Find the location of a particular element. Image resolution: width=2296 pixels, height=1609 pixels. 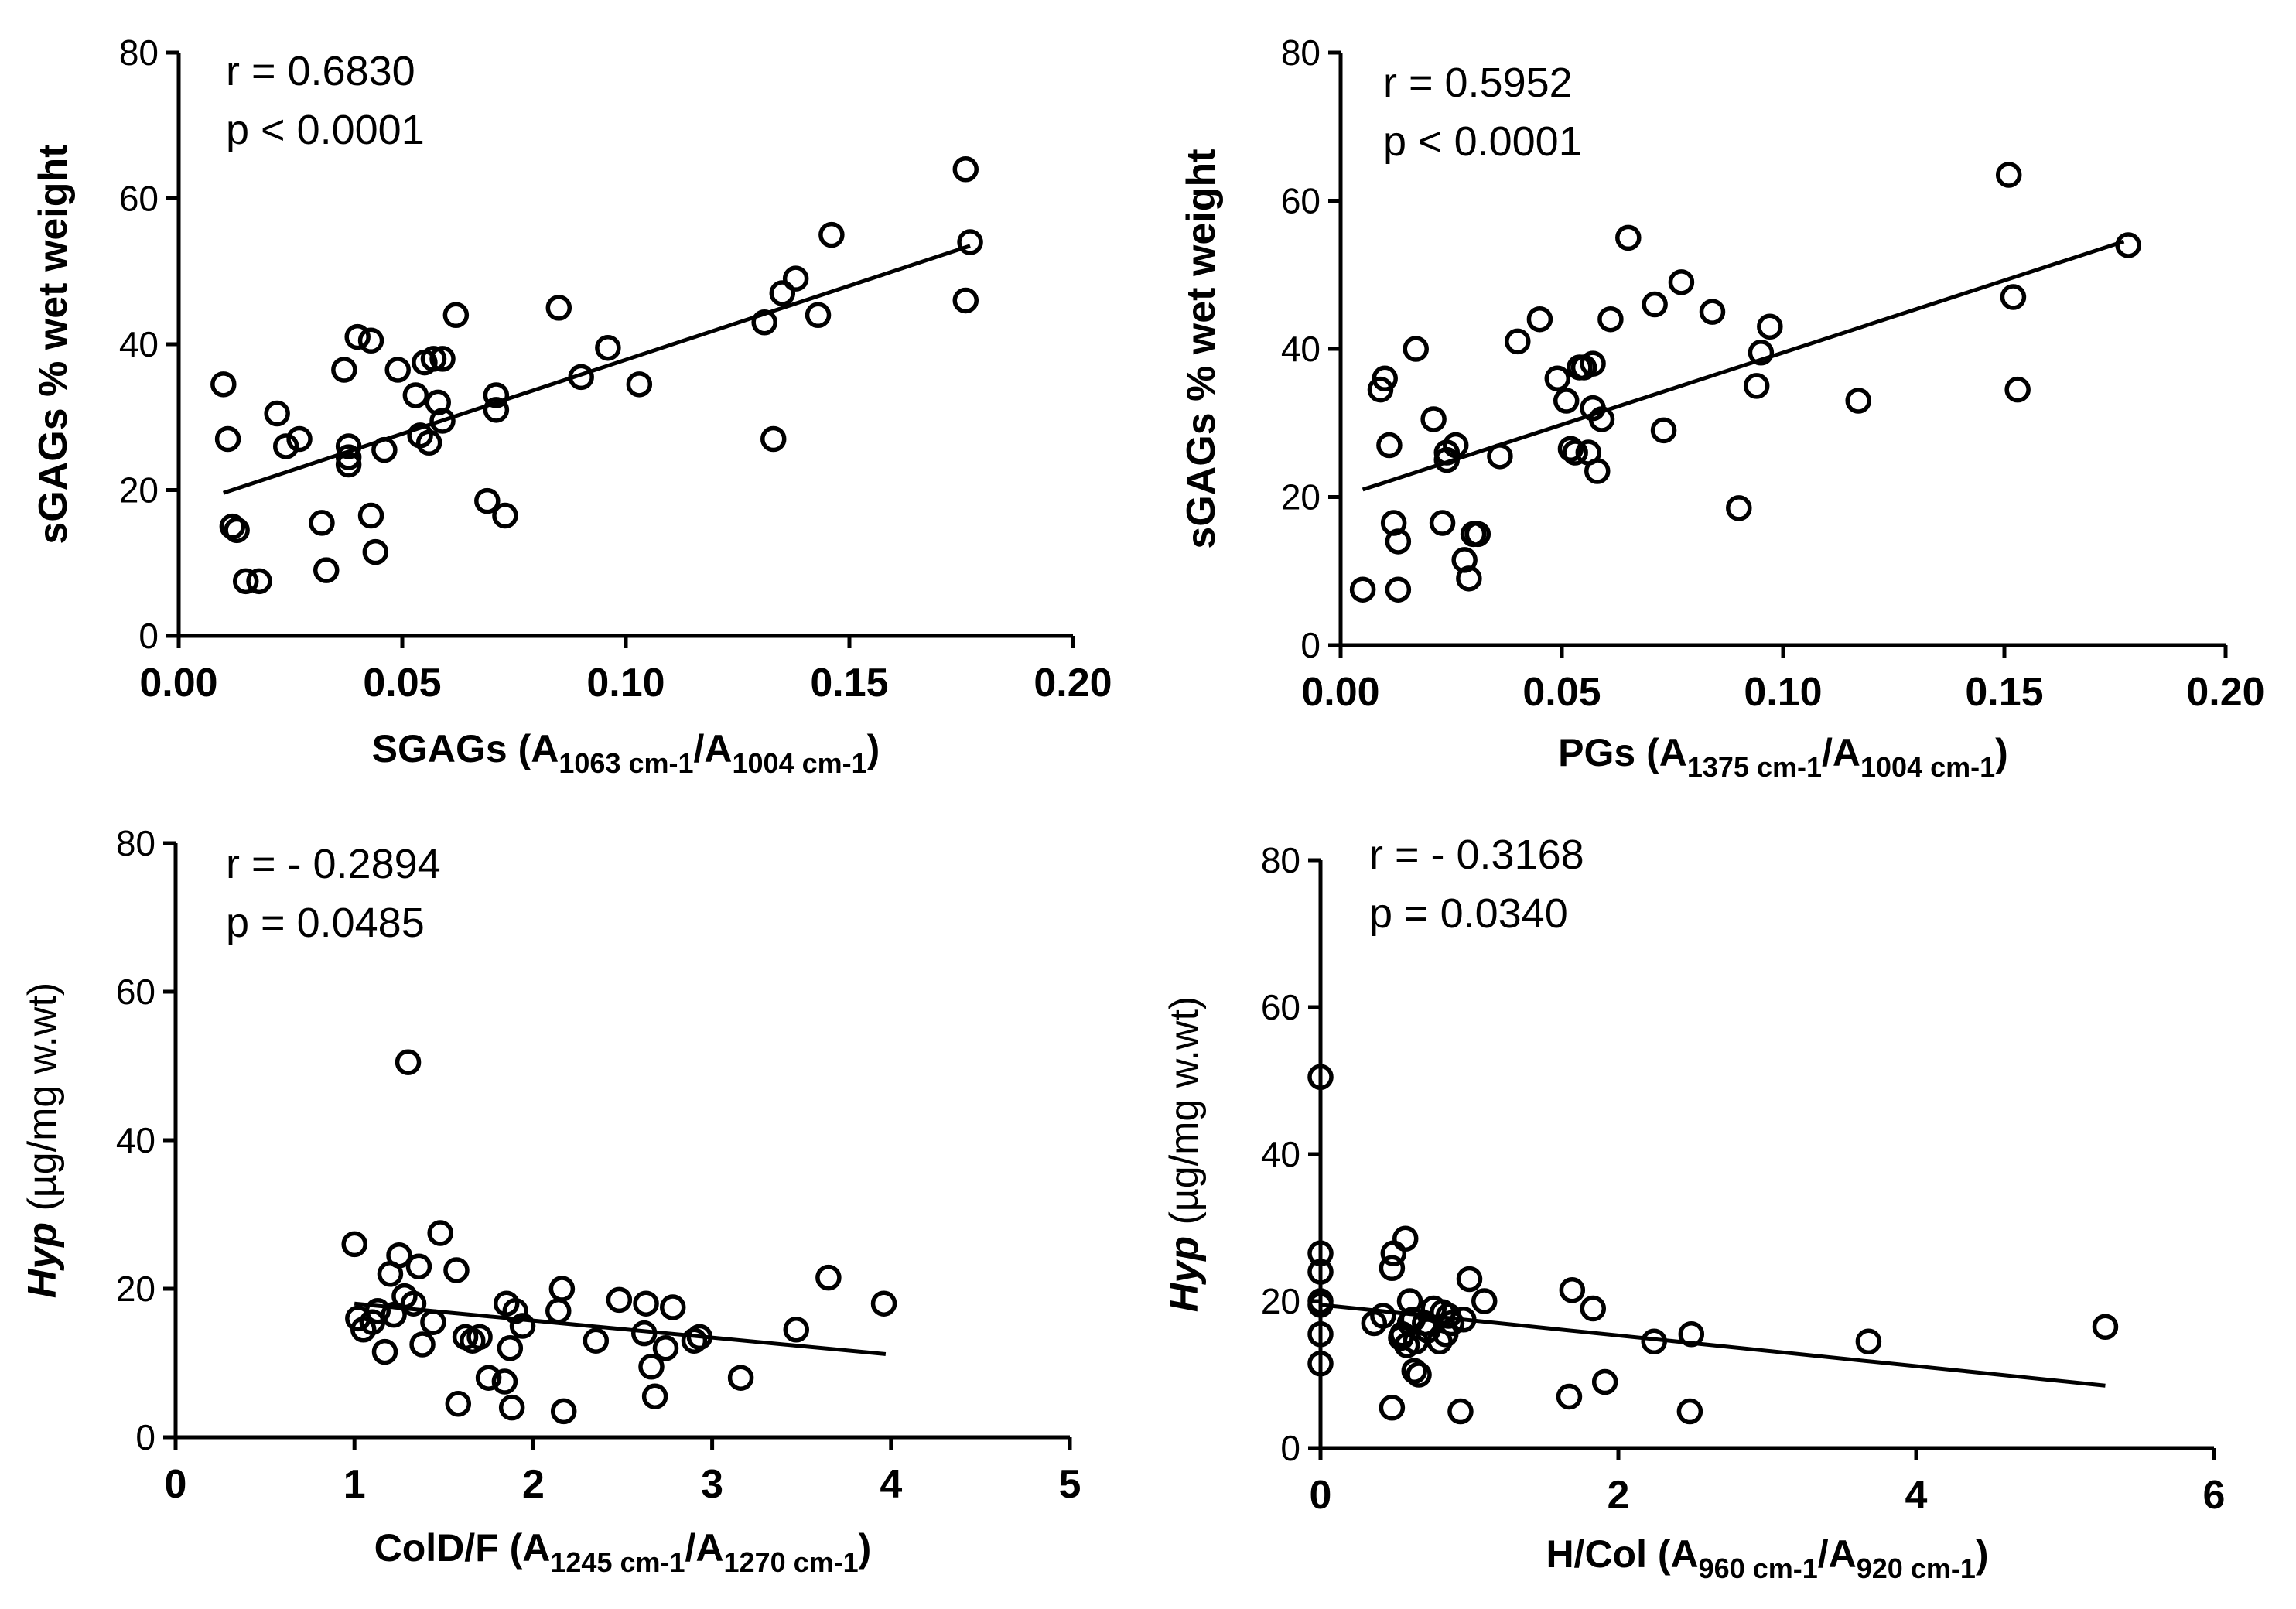

p-value: p = 0.0485 is located at coordinates (326, 923).